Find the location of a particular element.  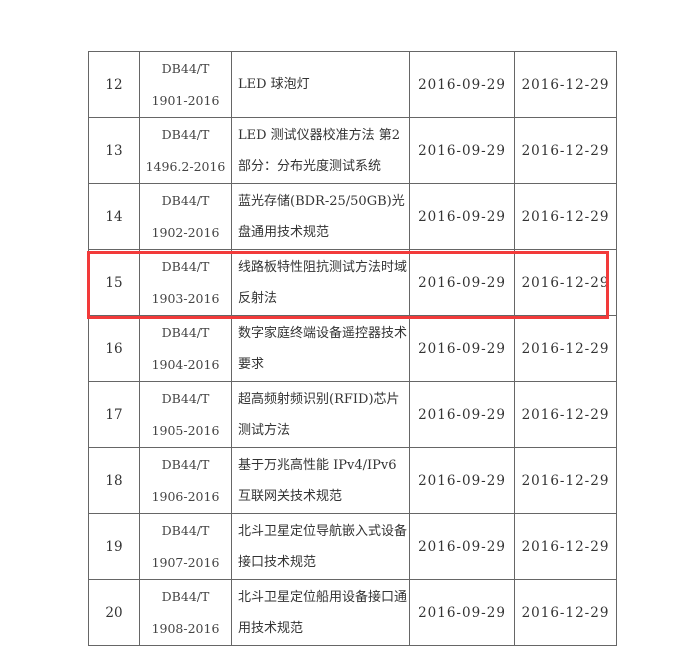

row-number: 14 is located at coordinates (114, 216).